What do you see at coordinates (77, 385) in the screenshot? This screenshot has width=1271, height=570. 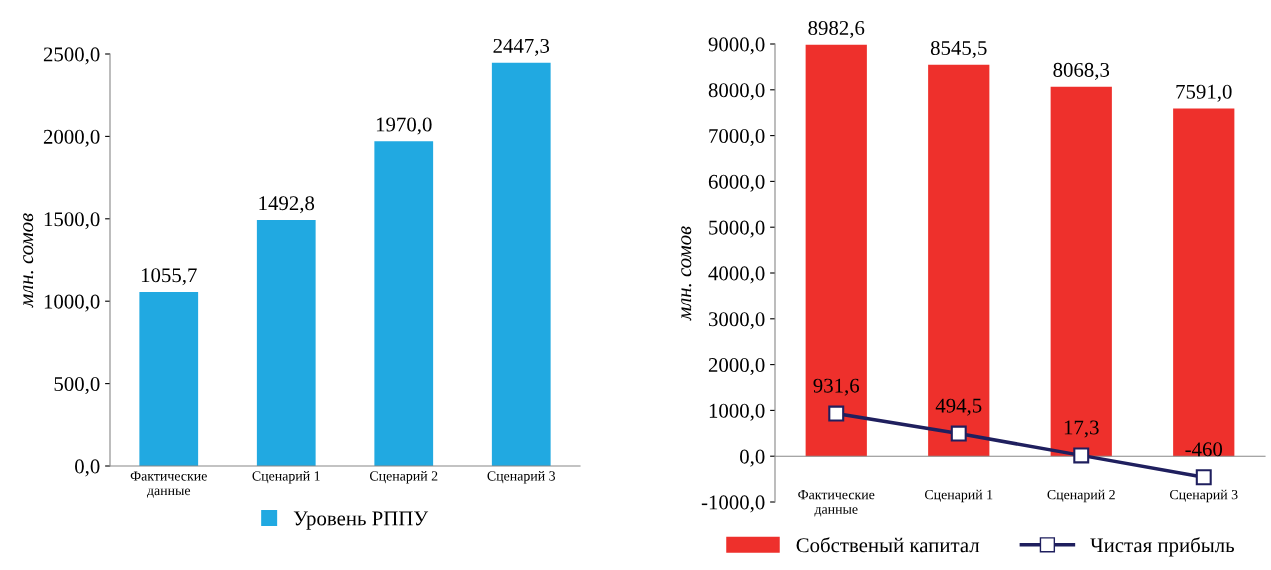 I see `y-tick-label: 500,0` at bounding box center [77, 385].